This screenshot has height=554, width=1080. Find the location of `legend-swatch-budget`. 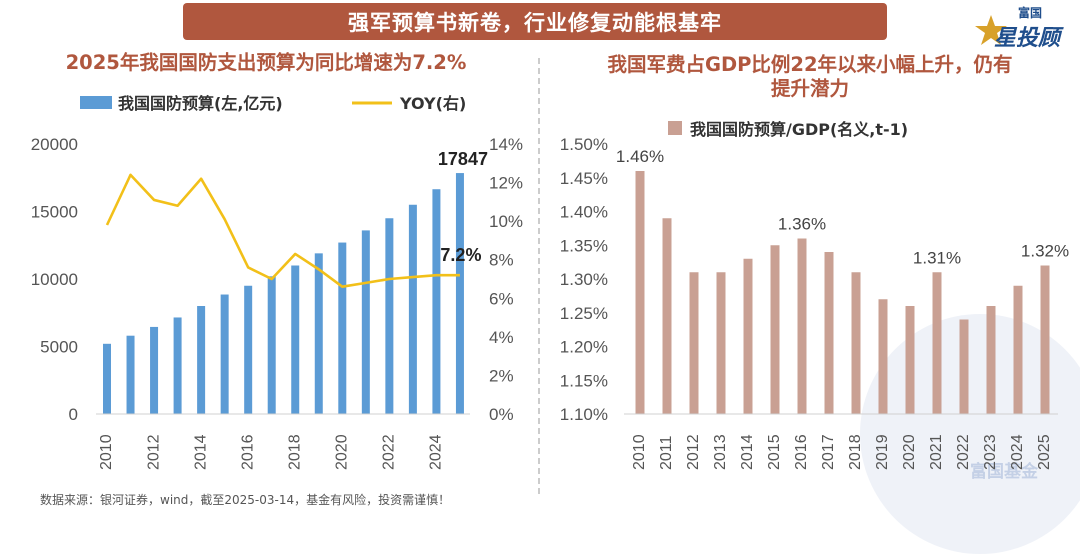

legend-swatch-budget is located at coordinates (96, 102).